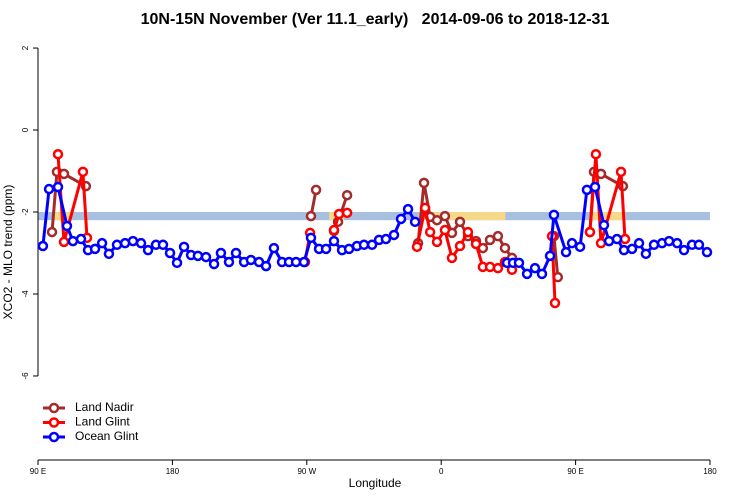 Image resolution: width=750 pixels, height=500 pixels. What do you see at coordinates (25, 212) in the screenshot?
I see `y-tick-label: -2` at bounding box center [25, 212].